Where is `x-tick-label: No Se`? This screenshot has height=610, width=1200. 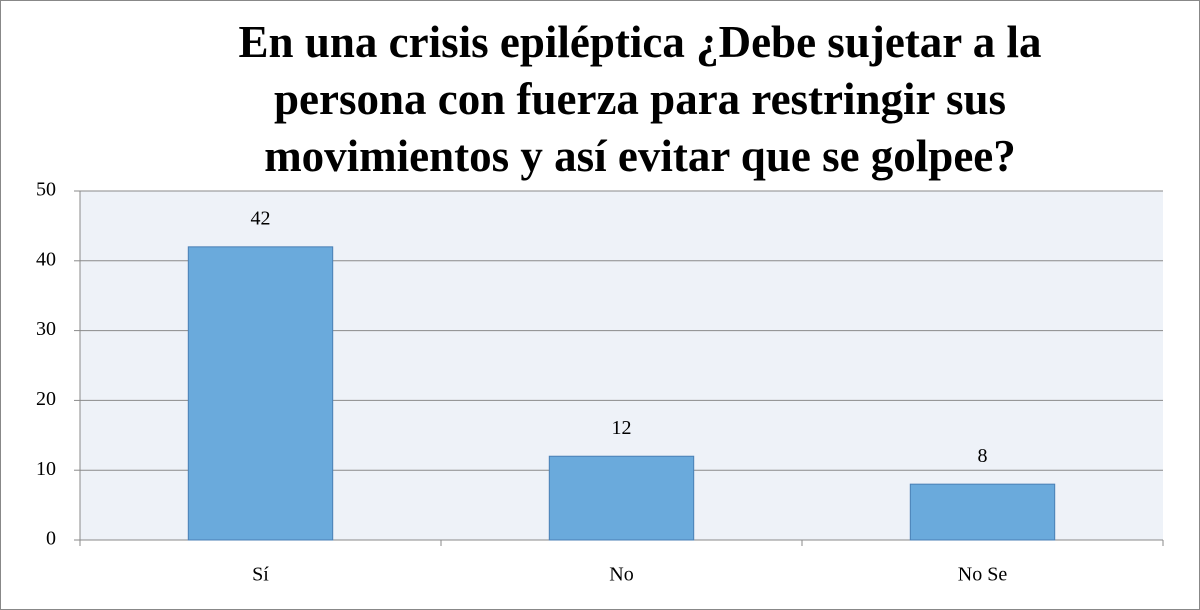 x-tick-label: No Se is located at coordinates (983, 575).